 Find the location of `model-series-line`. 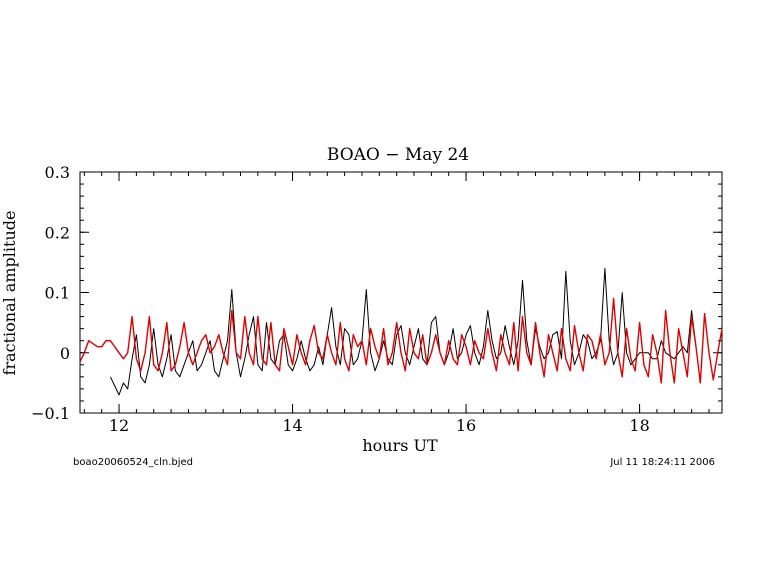

model-series-line is located at coordinates (401, 340).